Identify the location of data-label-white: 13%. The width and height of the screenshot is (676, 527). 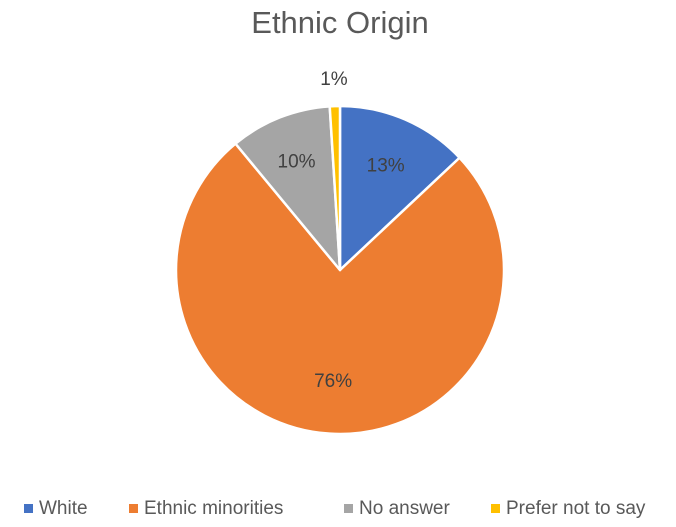
(386, 165).